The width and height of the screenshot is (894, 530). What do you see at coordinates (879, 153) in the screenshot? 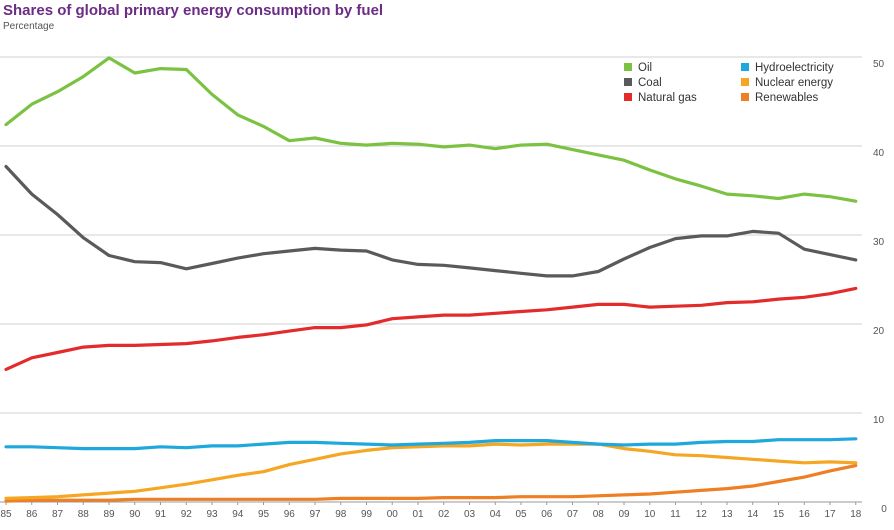
I see `y-tick-label: 40` at bounding box center [879, 153].